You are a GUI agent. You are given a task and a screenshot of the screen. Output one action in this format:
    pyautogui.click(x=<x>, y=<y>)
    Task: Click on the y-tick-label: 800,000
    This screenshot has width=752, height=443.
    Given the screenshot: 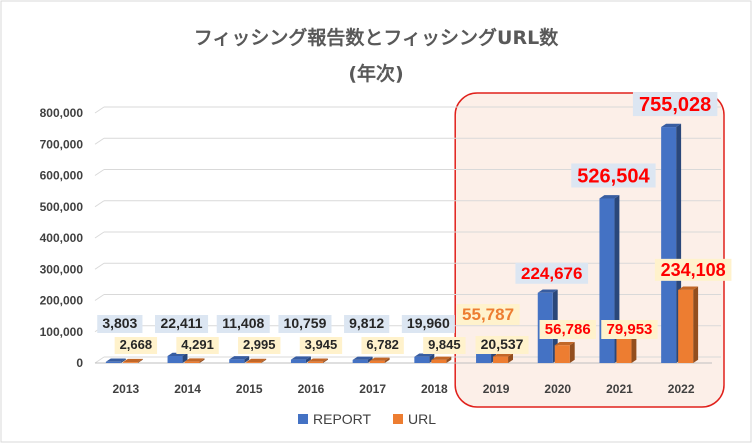 What is the action you would take?
    pyautogui.click(x=62, y=113)
    